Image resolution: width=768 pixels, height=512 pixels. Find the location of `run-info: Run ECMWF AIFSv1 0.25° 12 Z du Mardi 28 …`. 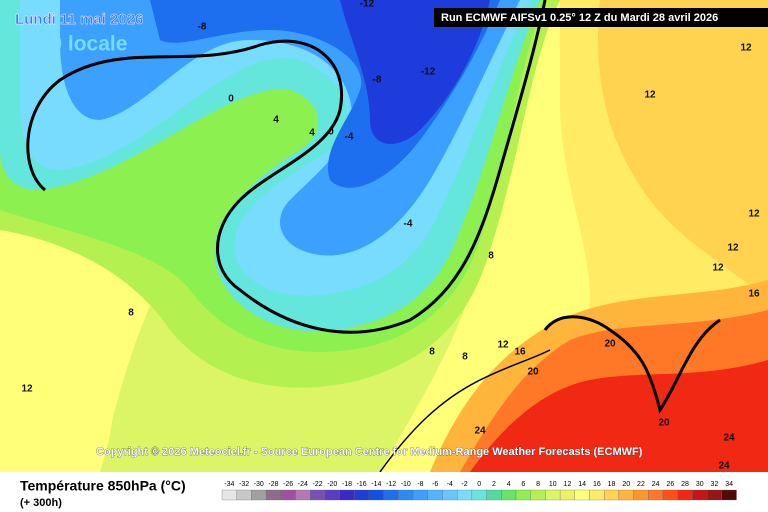

run-info: Run ECMWF AIFSv1 0.25° 12 Z du Mardi 28 … is located at coordinates (579, 18).